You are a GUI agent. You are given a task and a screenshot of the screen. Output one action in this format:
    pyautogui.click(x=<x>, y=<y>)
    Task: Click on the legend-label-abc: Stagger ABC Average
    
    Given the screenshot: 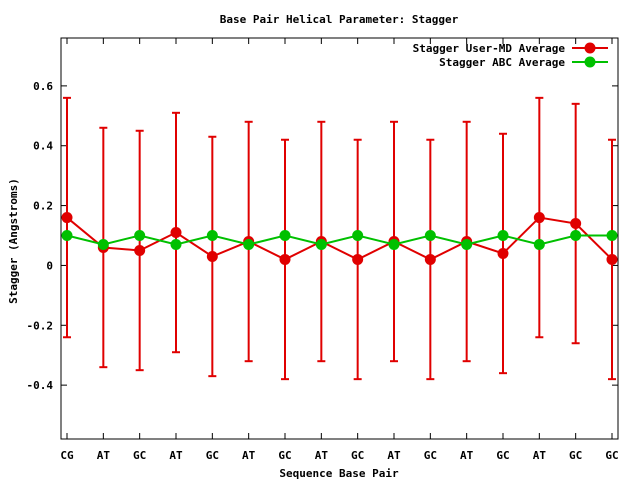 What is the action you would take?
    pyautogui.click(x=502, y=62)
    